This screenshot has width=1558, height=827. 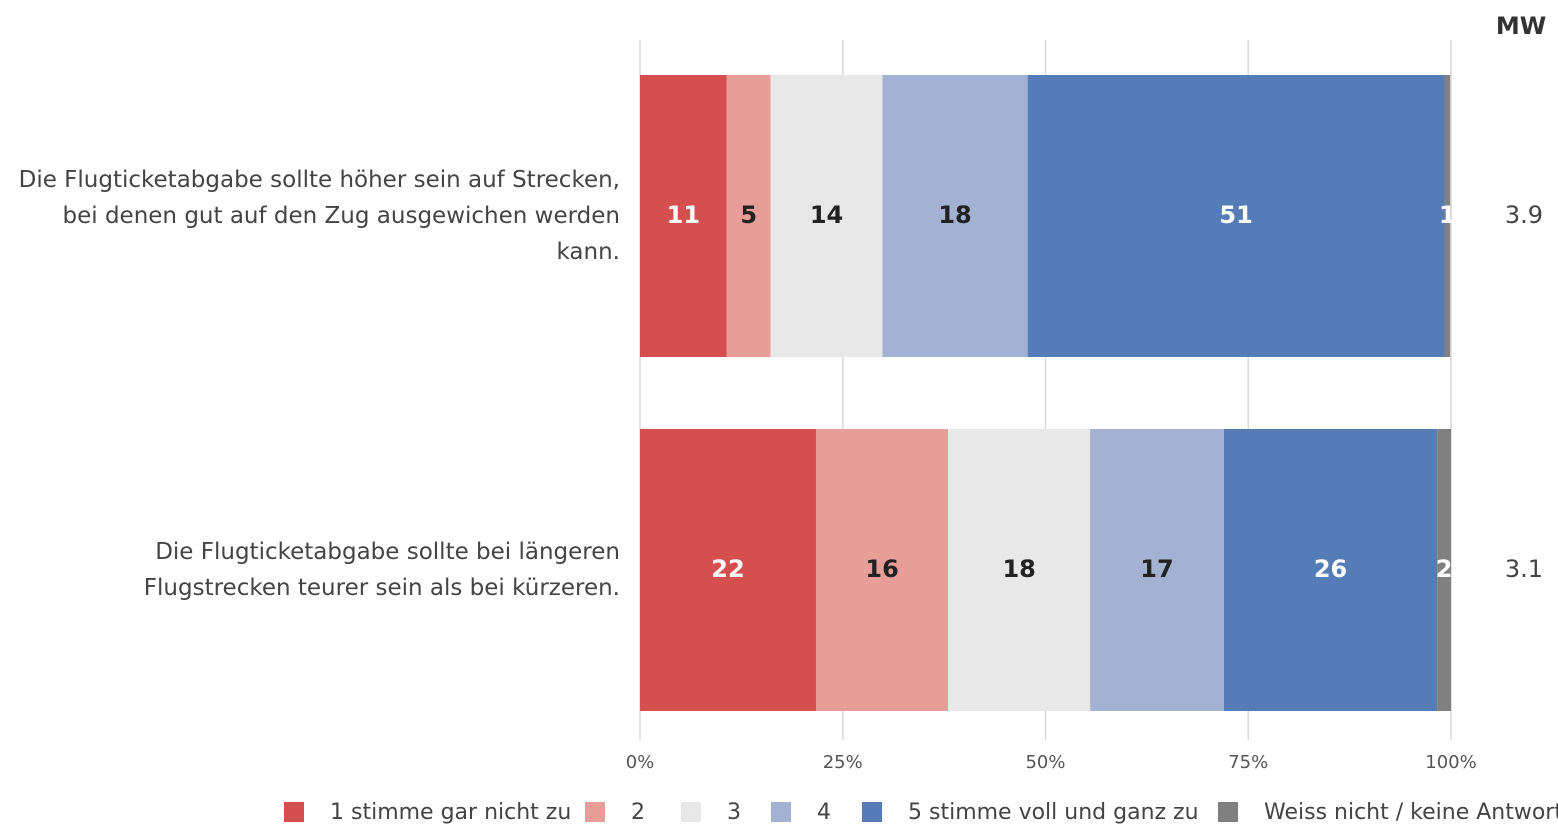 I want to click on data-label: 51, so click(x=1235, y=215).